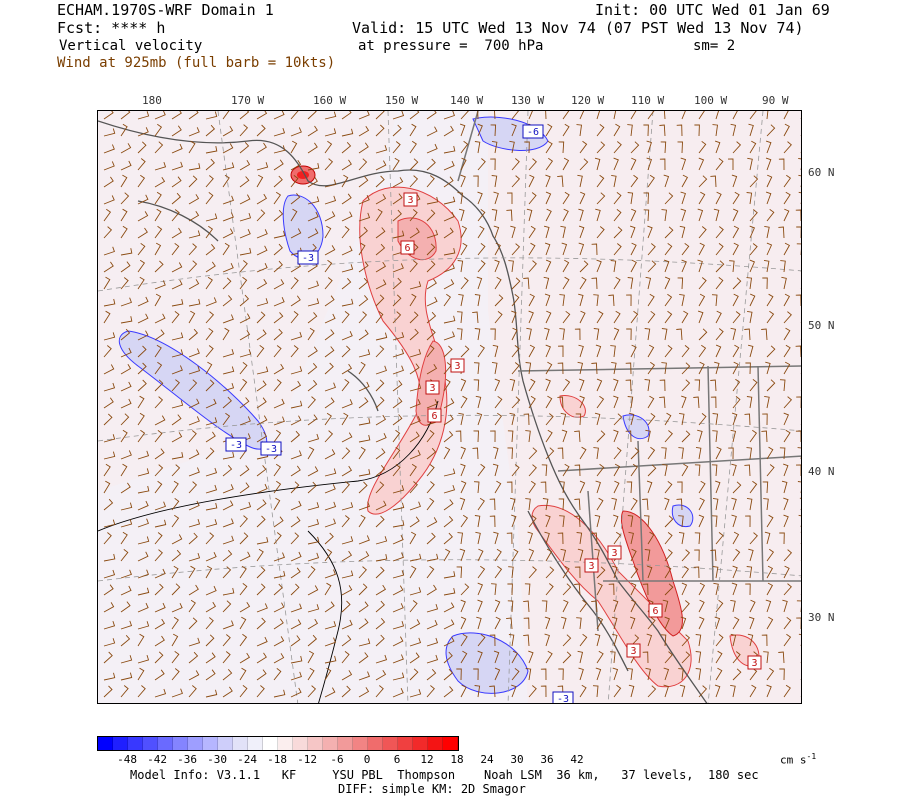 The height and width of the screenshot is (800, 900). Describe the element at coordinates (268, 551) in the screenshot. I see `zero-contour` at that location.